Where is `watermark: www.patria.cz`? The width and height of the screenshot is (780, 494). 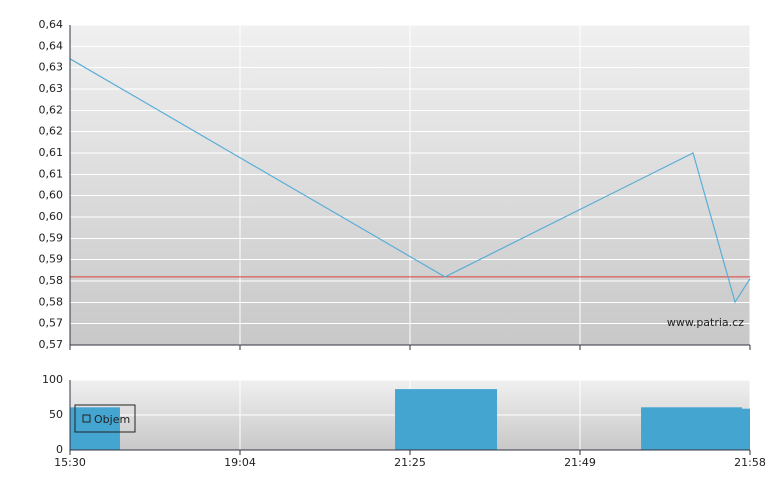
watermark: www.patria.cz is located at coordinates (705, 322).